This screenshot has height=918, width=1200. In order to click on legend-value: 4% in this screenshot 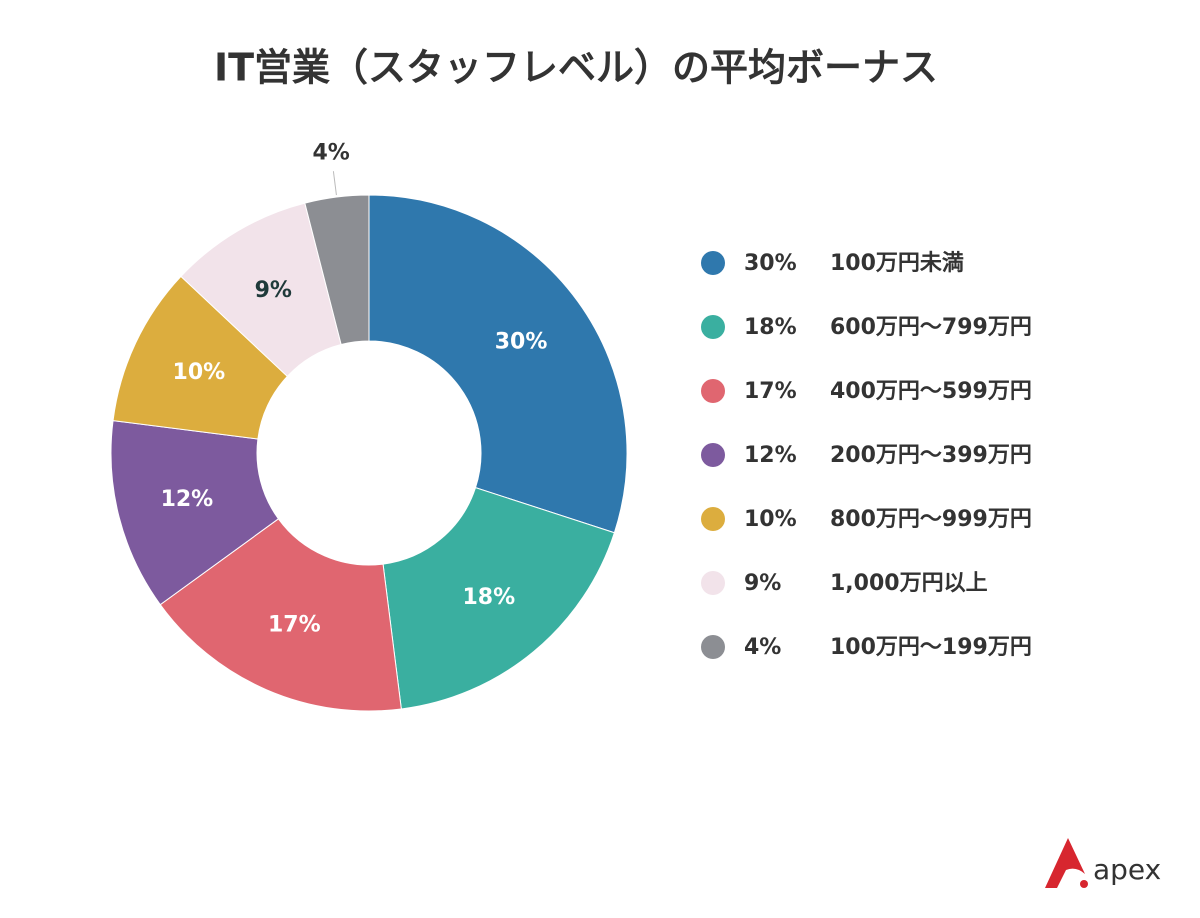, I will do `click(762, 647)`.